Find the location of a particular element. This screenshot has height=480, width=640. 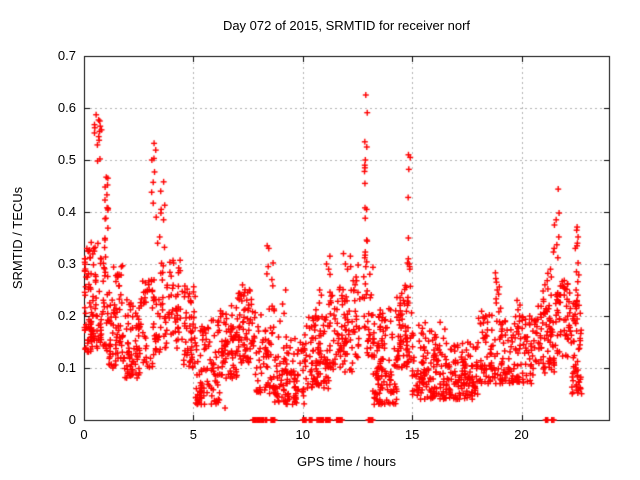

y-tick-label: 0.4 is located at coordinates (66, 211).